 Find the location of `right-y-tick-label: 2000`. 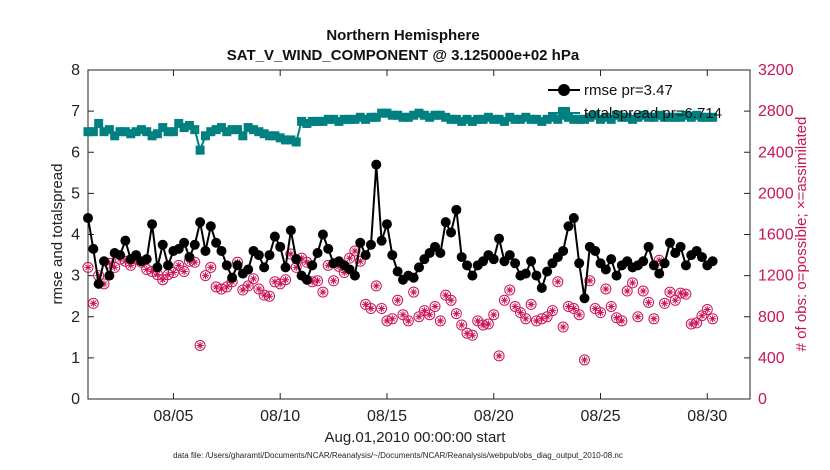

right-y-tick-label: 2000 is located at coordinates (776, 193).